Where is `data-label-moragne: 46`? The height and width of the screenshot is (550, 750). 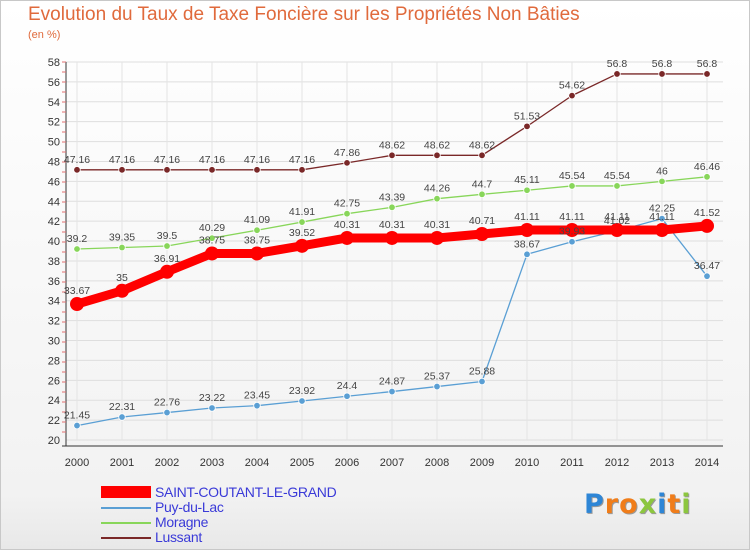 data-label-moragne: 46 is located at coordinates (662, 171).